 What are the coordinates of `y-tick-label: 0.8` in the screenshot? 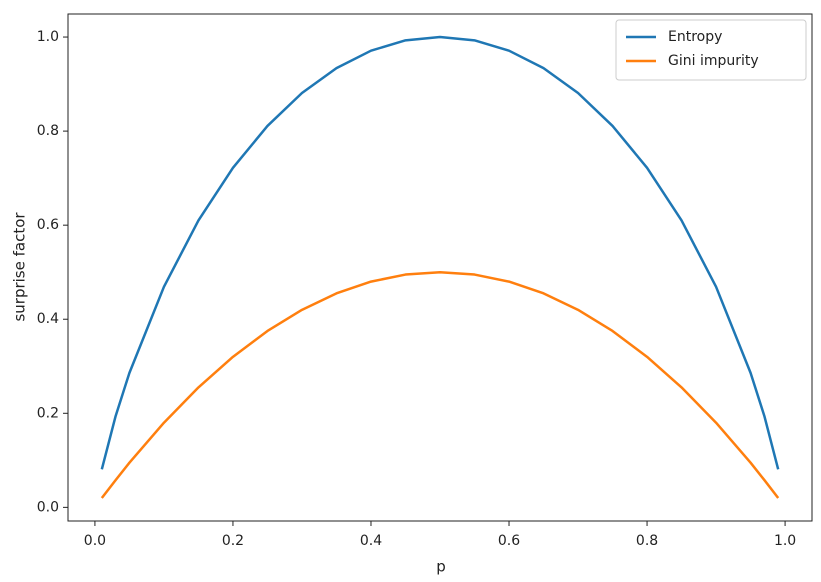 It's located at (48, 131).